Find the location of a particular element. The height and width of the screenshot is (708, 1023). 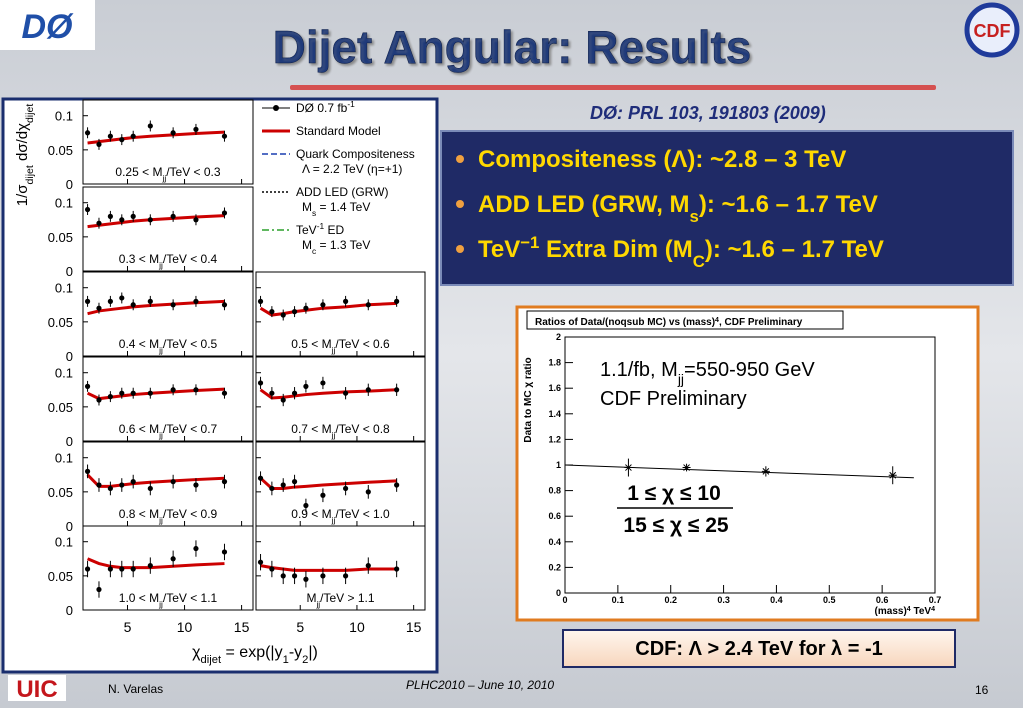

text-part: /TeV < 0.6 is located at coordinates (362, 344).